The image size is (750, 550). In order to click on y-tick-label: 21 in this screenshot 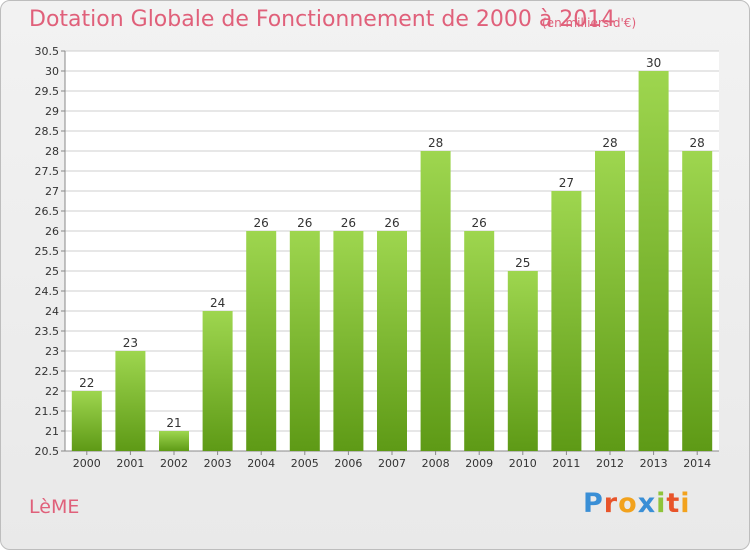, I will do `click(52, 431)`.